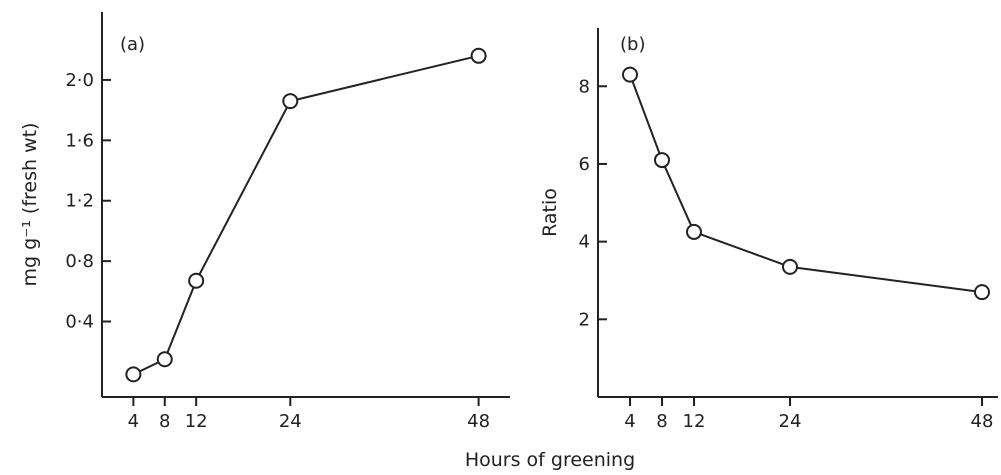 This screenshot has height=475, width=1001. What do you see at coordinates (79, 140) in the screenshot?
I see `y-tick-label: 1·6` at bounding box center [79, 140].